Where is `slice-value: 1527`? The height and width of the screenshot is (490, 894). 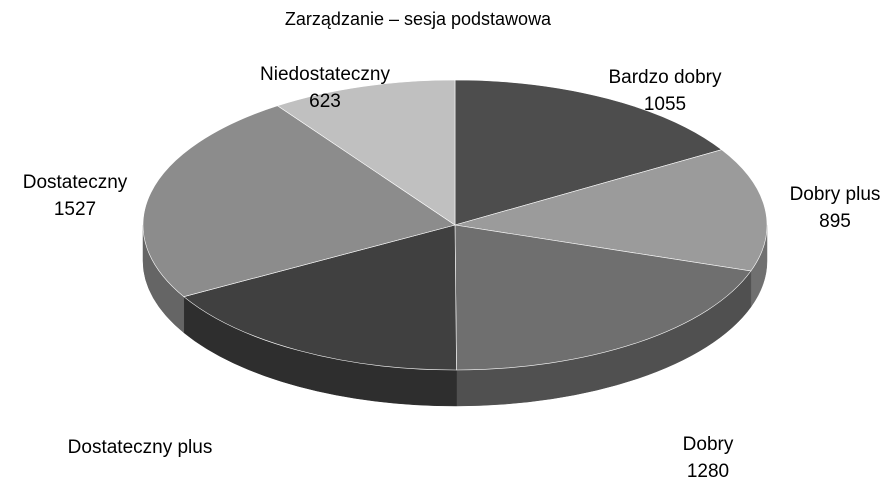
slice-value: 1527 is located at coordinates (75, 209).